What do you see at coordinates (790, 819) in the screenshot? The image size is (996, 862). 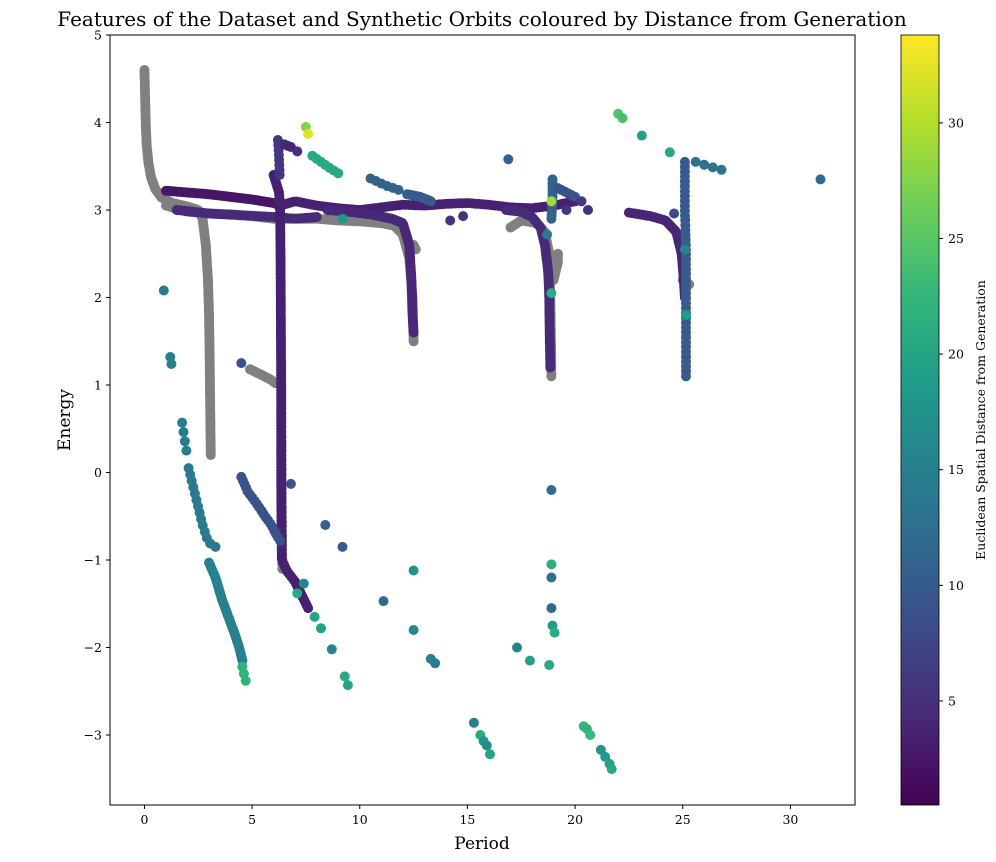 I see `x-tick-label: 30` at bounding box center [790, 819].